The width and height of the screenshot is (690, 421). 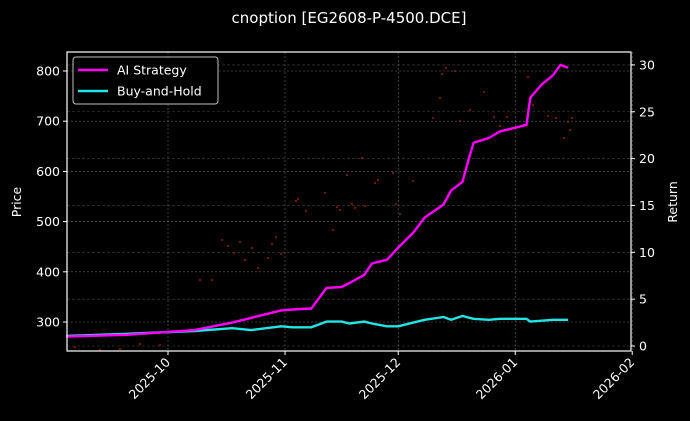 I want to click on y-tick-label-right: 20, so click(x=647, y=158).